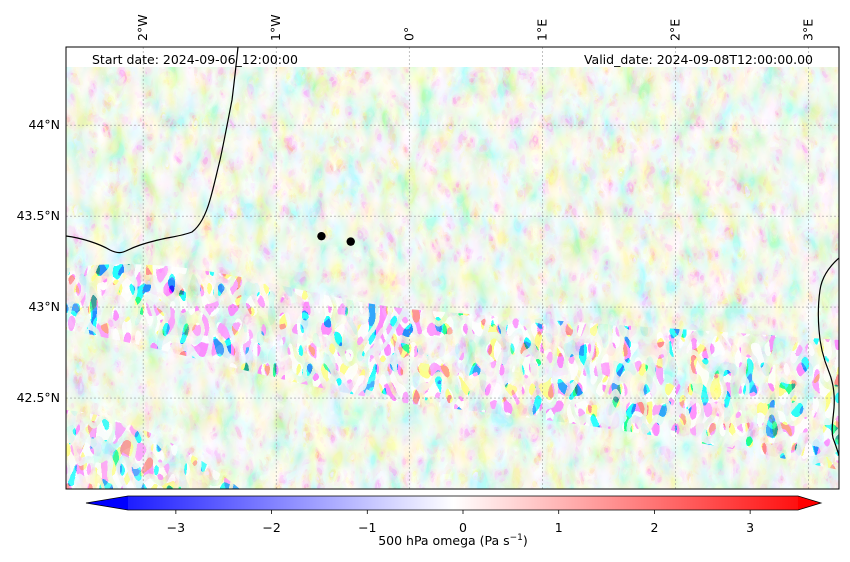  What do you see at coordinates (367, 527) in the screenshot?
I see `colorbar-tick-label: −1` at bounding box center [367, 527].